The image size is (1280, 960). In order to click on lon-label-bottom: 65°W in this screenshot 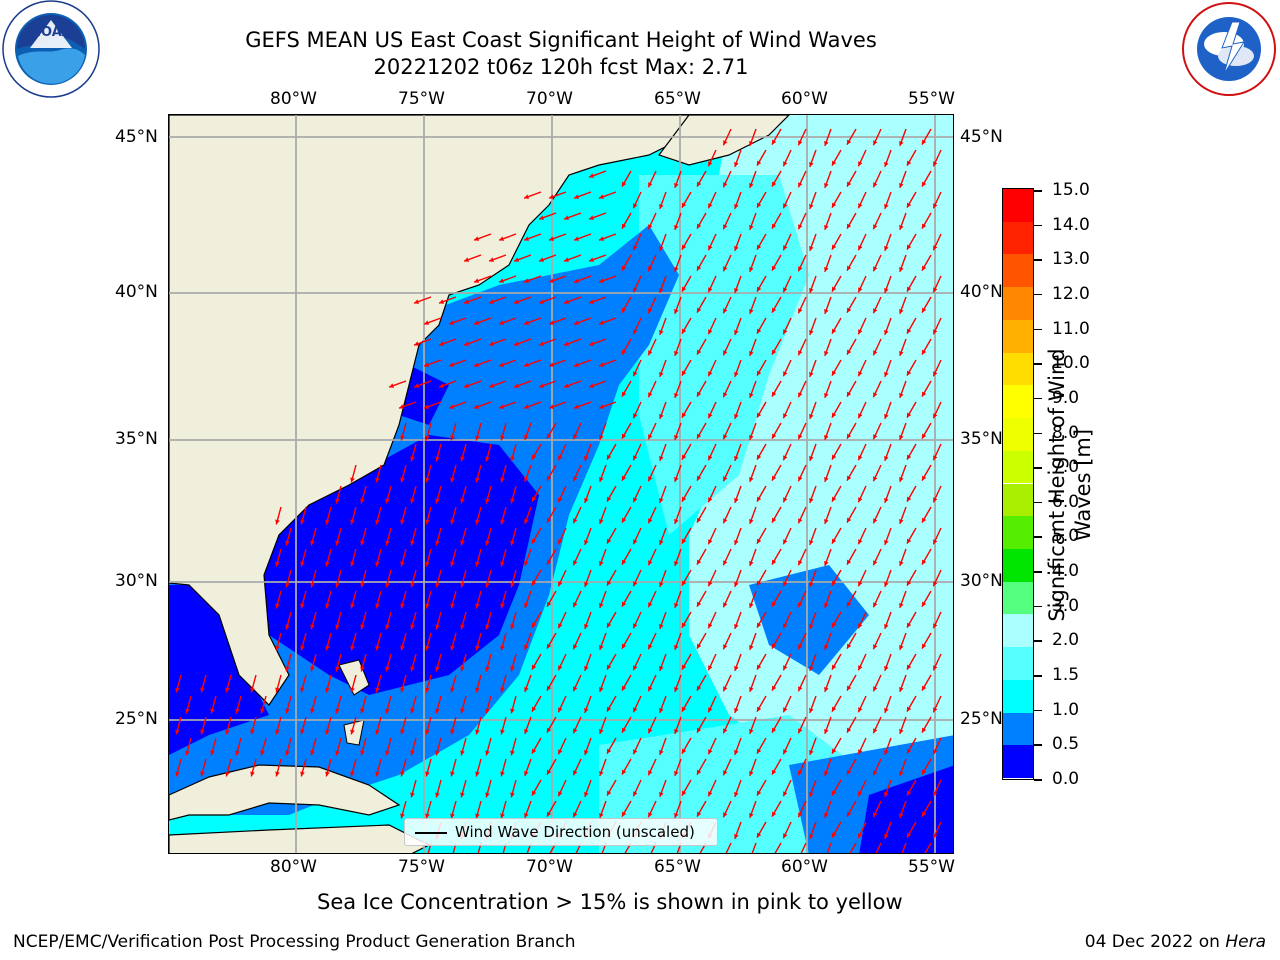, I will do `click(677, 867)`.